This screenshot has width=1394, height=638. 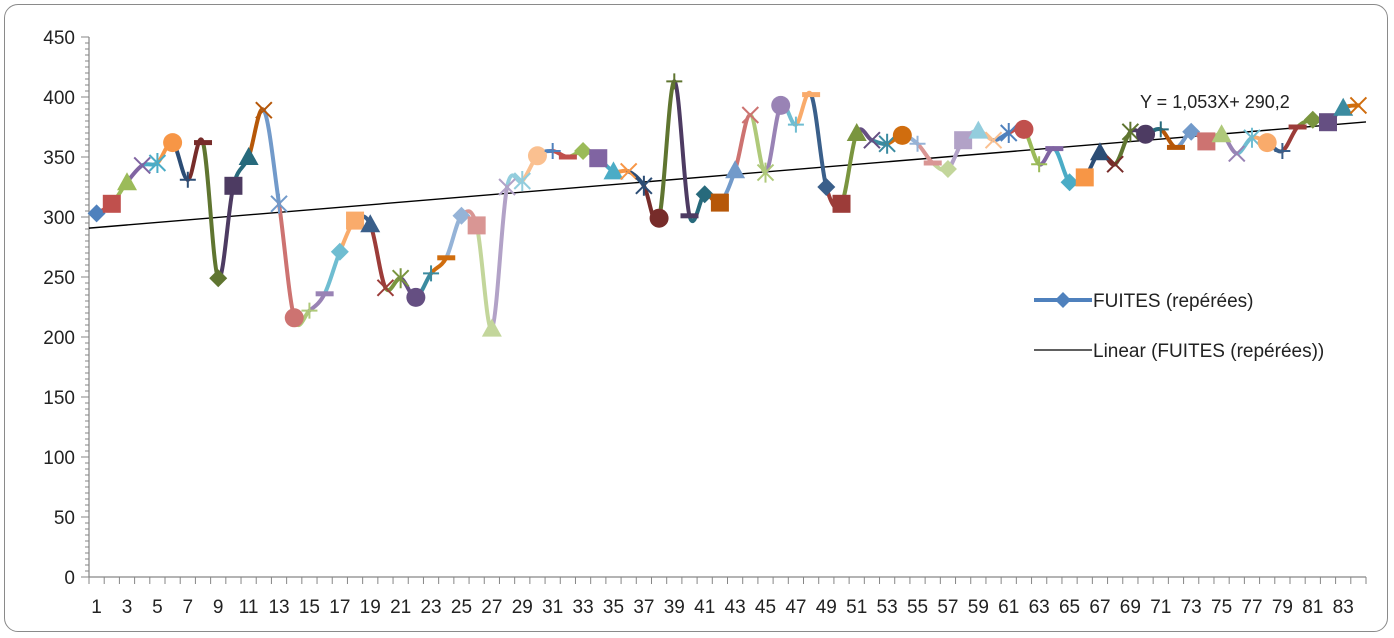 What do you see at coordinates (59, 158) in the screenshot?
I see `y-tick-label: 350` at bounding box center [59, 158].